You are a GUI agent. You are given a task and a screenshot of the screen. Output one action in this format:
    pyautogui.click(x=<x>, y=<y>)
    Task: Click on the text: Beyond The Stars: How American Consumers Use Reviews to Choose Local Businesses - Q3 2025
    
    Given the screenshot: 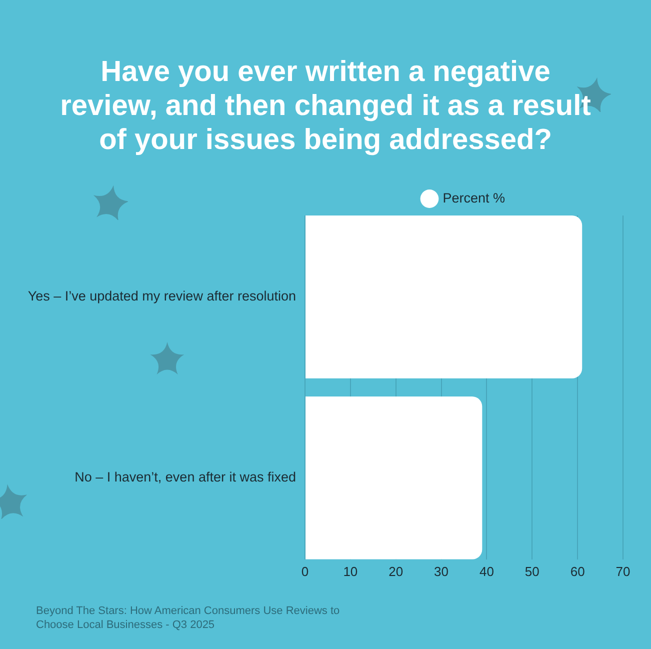 What is the action you would take?
    pyautogui.click(x=188, y=618)
    